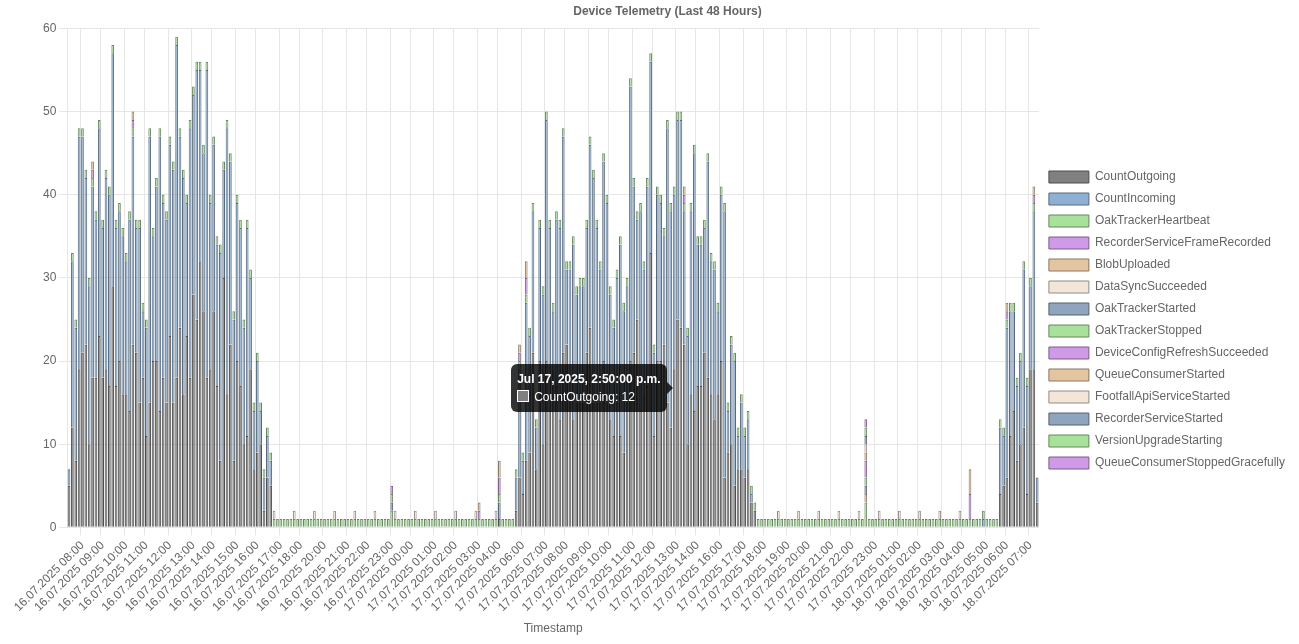  What do you see at coordinates (1189, 462) in the screenshot?
I see `legend-label: QueueConsumerStoppedGracefully` at bounding box center [1189, 462].